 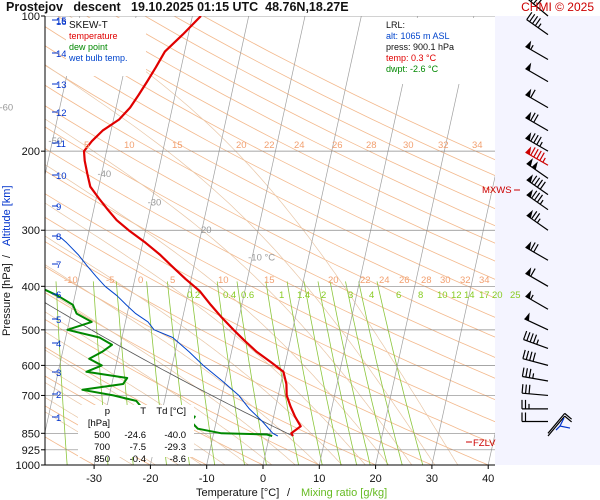 What do you see at coordinates (384, 280) in the screenshot?
I see `adiabat-label: 24` at bounding box center [384, 280].